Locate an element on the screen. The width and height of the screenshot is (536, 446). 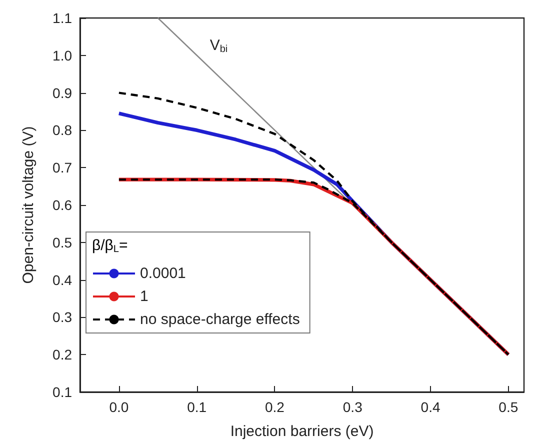
x-tick-label: 0.3 is located at coordinates (352, 407).